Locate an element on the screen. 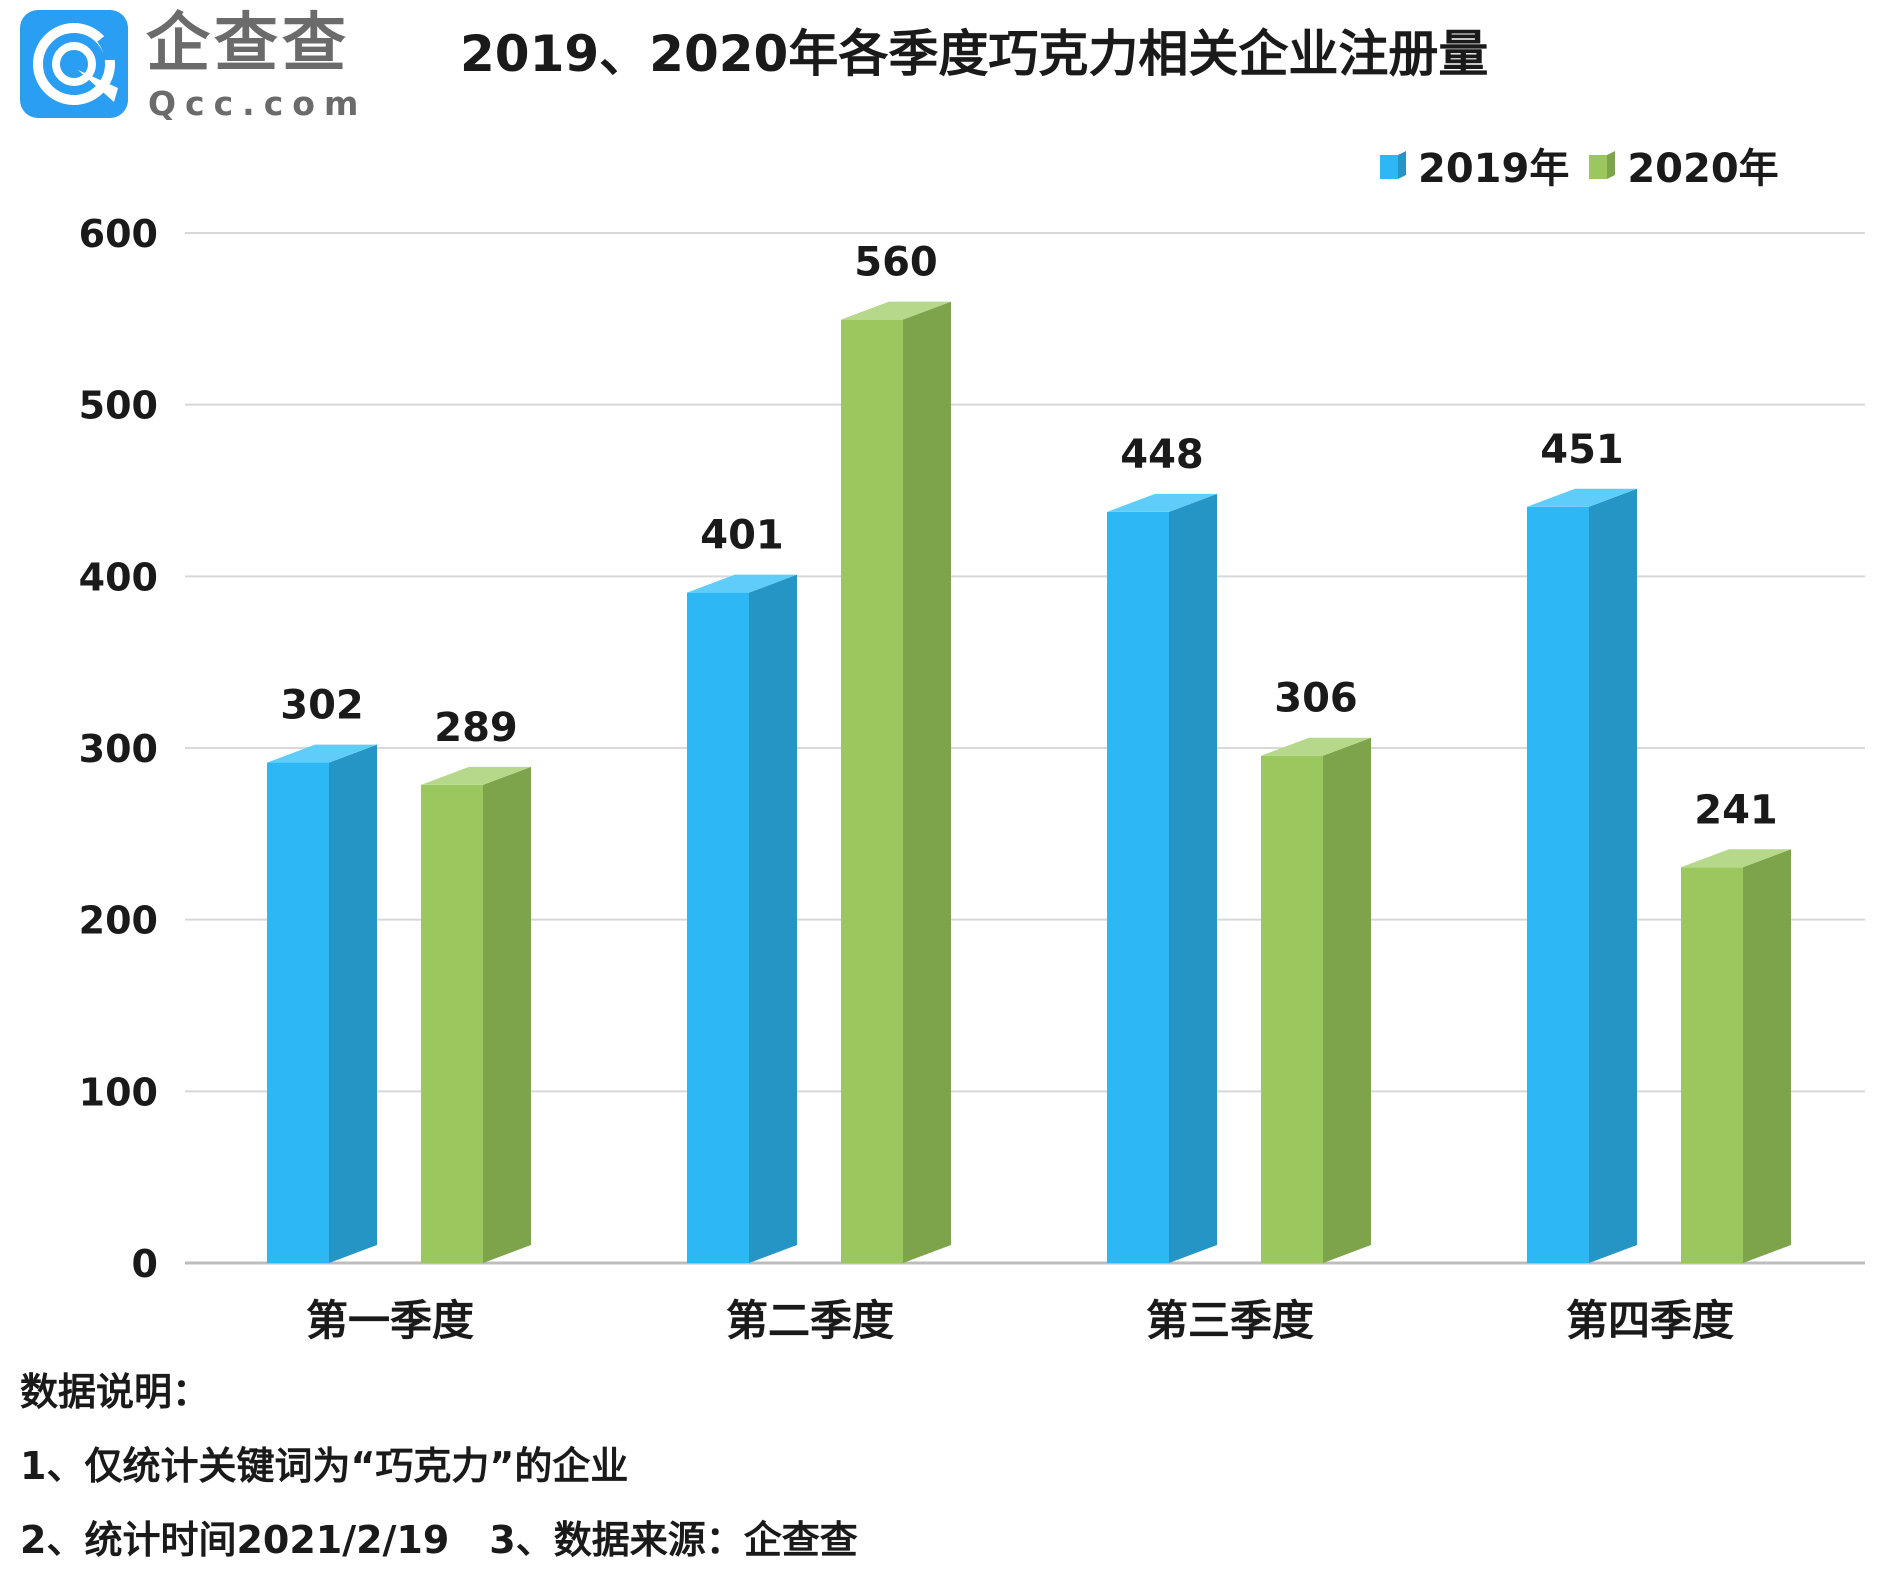  x-tick-label-q4: 第四季度 is located at coordinates (1650, 1318).